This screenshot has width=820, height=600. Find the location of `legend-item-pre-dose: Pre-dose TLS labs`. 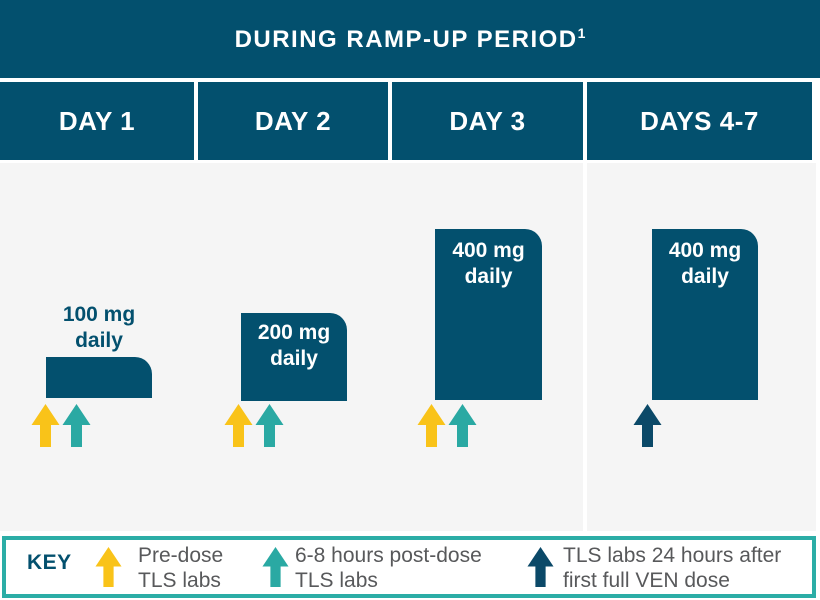

legend-item-pre-dose: Pre-dose TLS labs is located at coordinates (181, 568).